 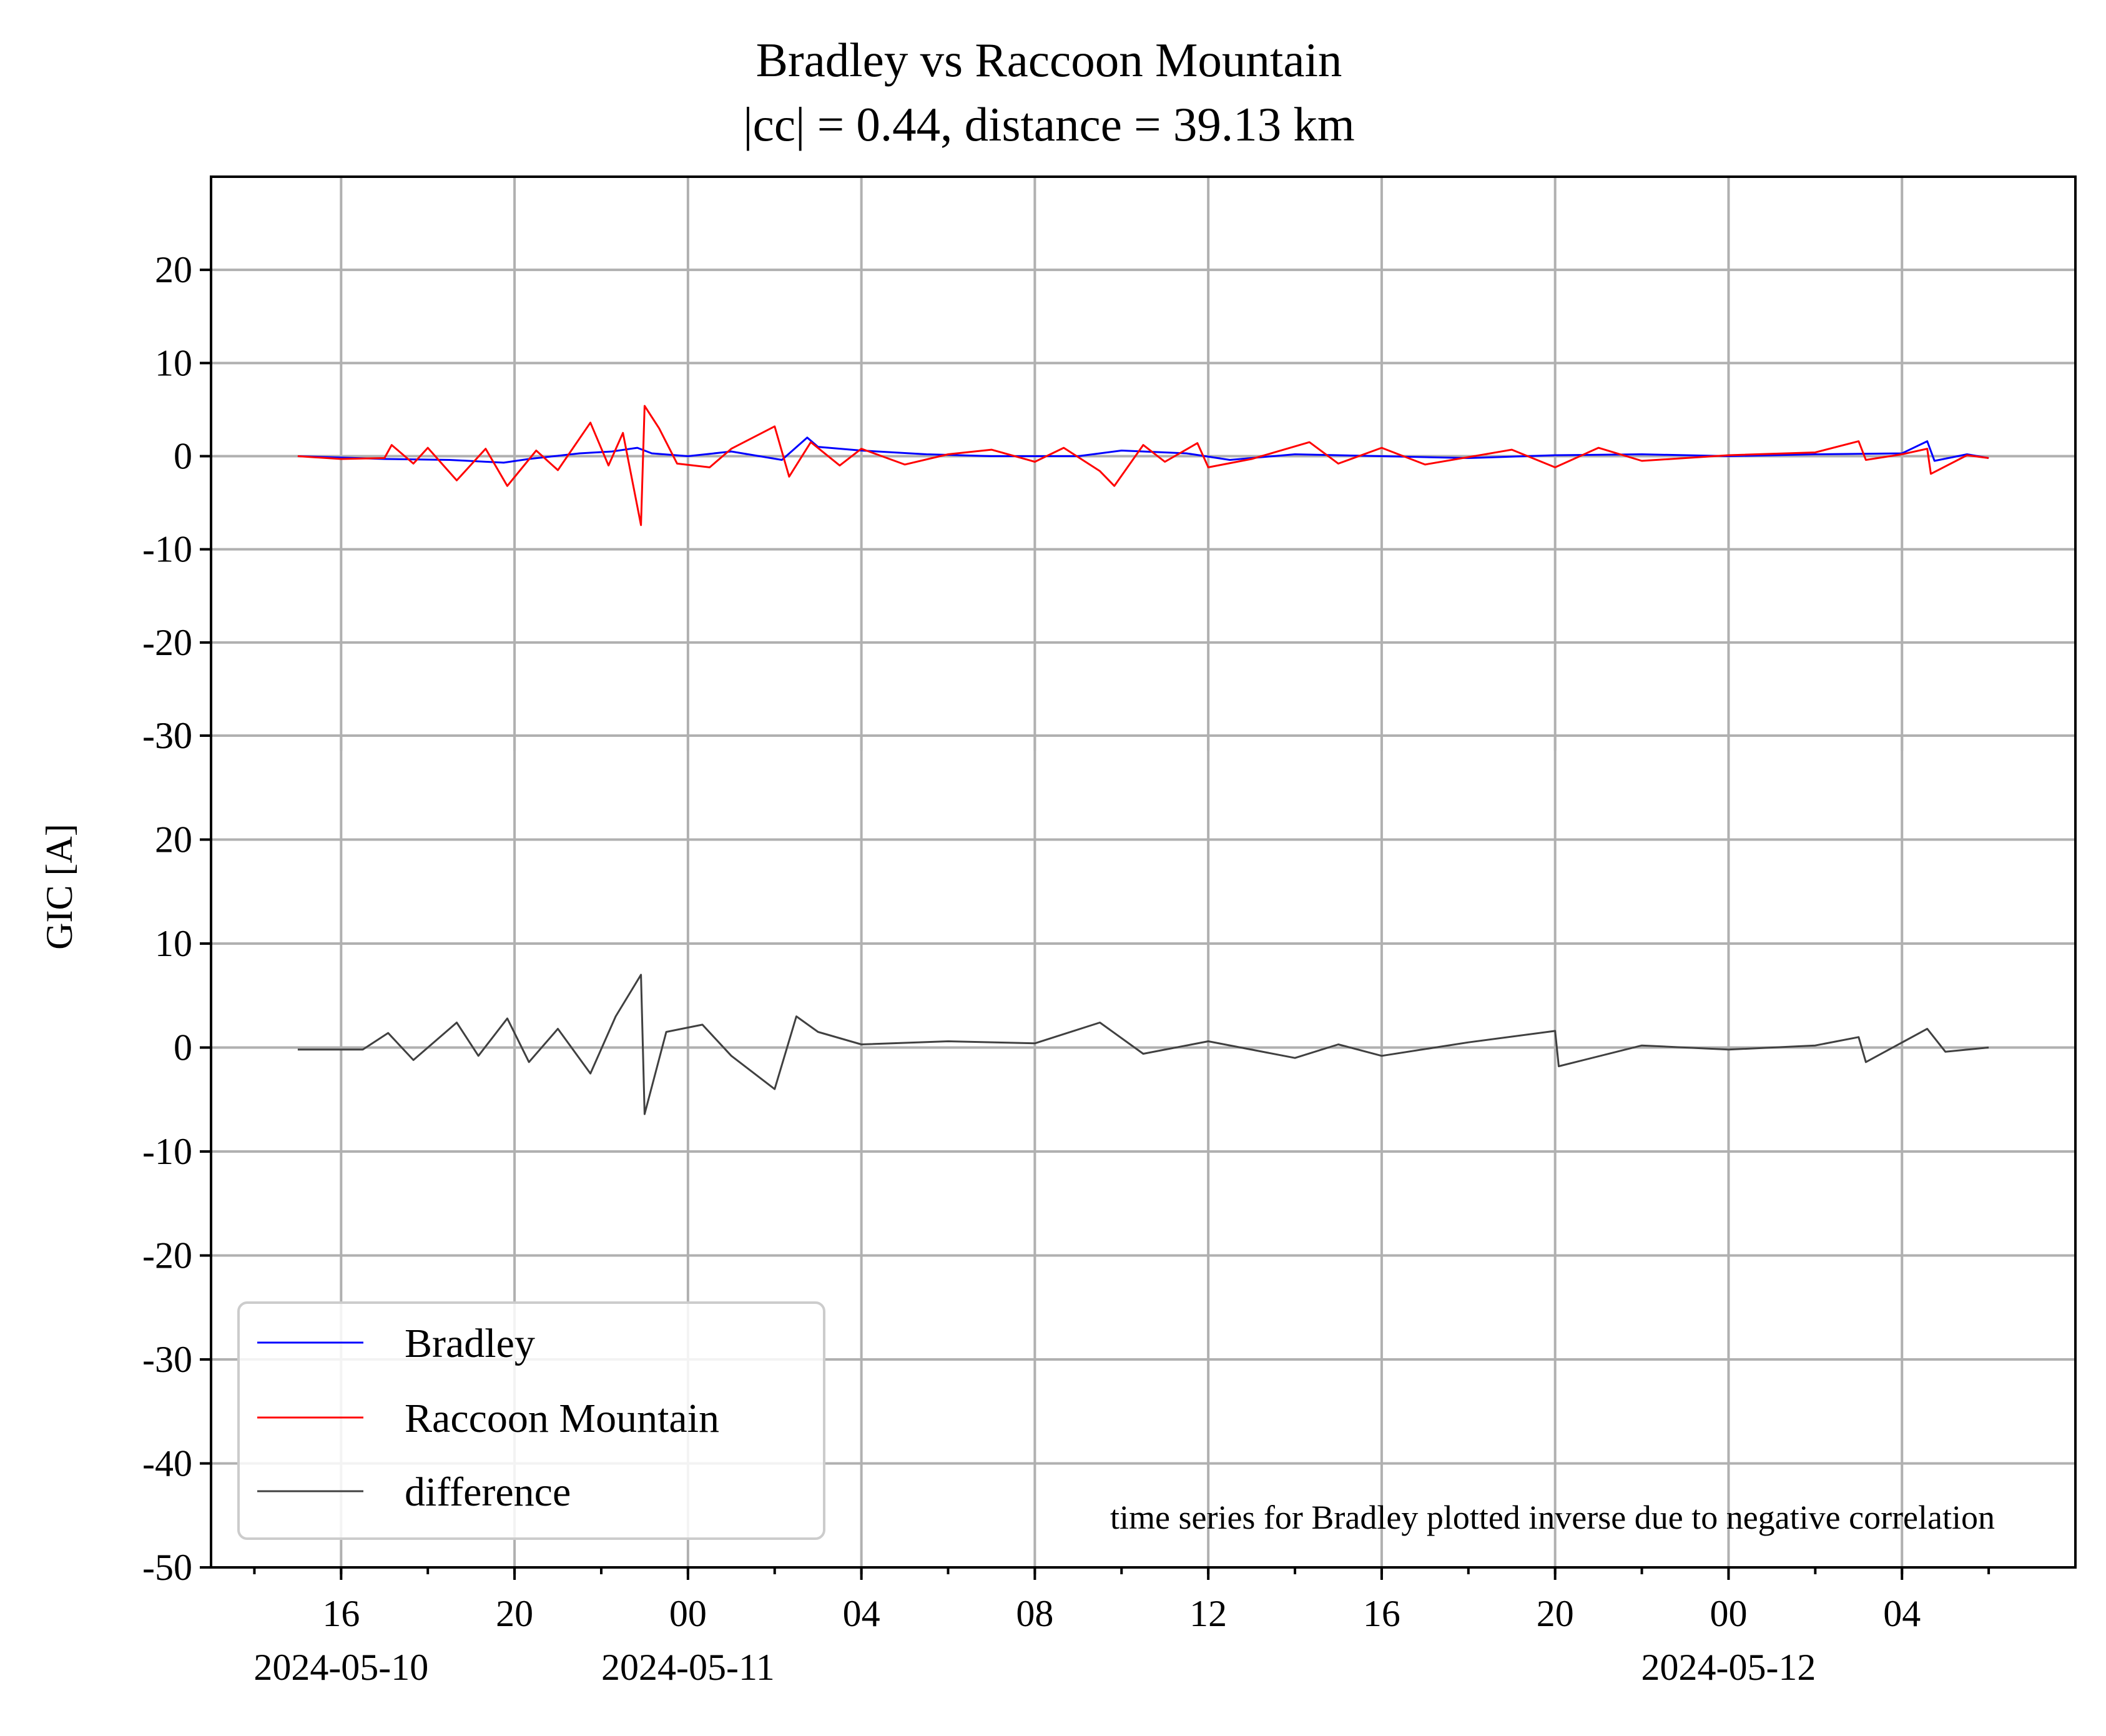 I want to click on y-tick-label: -50, so click(x=167, y=1567).